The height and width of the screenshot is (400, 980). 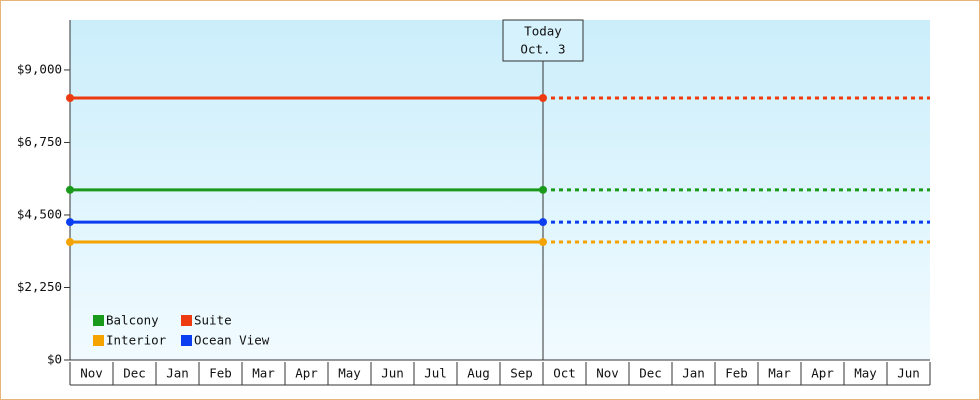 I want to click on today-label: Today, so click(x=543, y=31).